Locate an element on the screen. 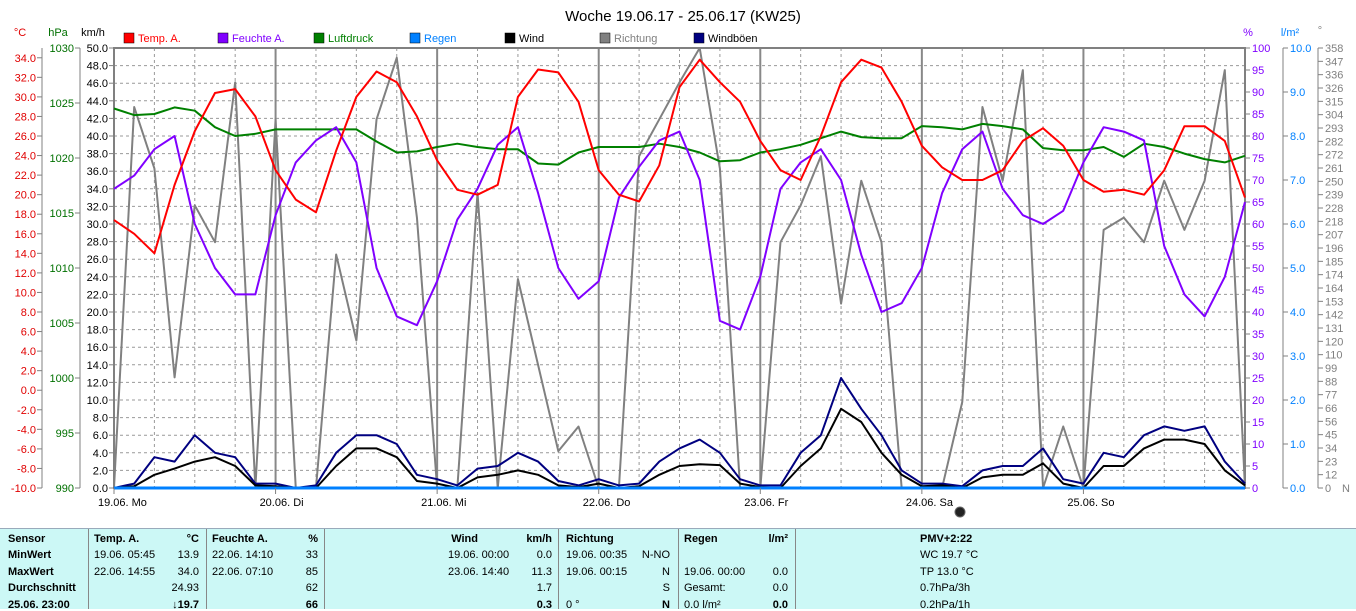 The width and height of the screenshot is (1356, 611). axis-tick-label-wind: 10.0 is located at coordinates (97, 401).